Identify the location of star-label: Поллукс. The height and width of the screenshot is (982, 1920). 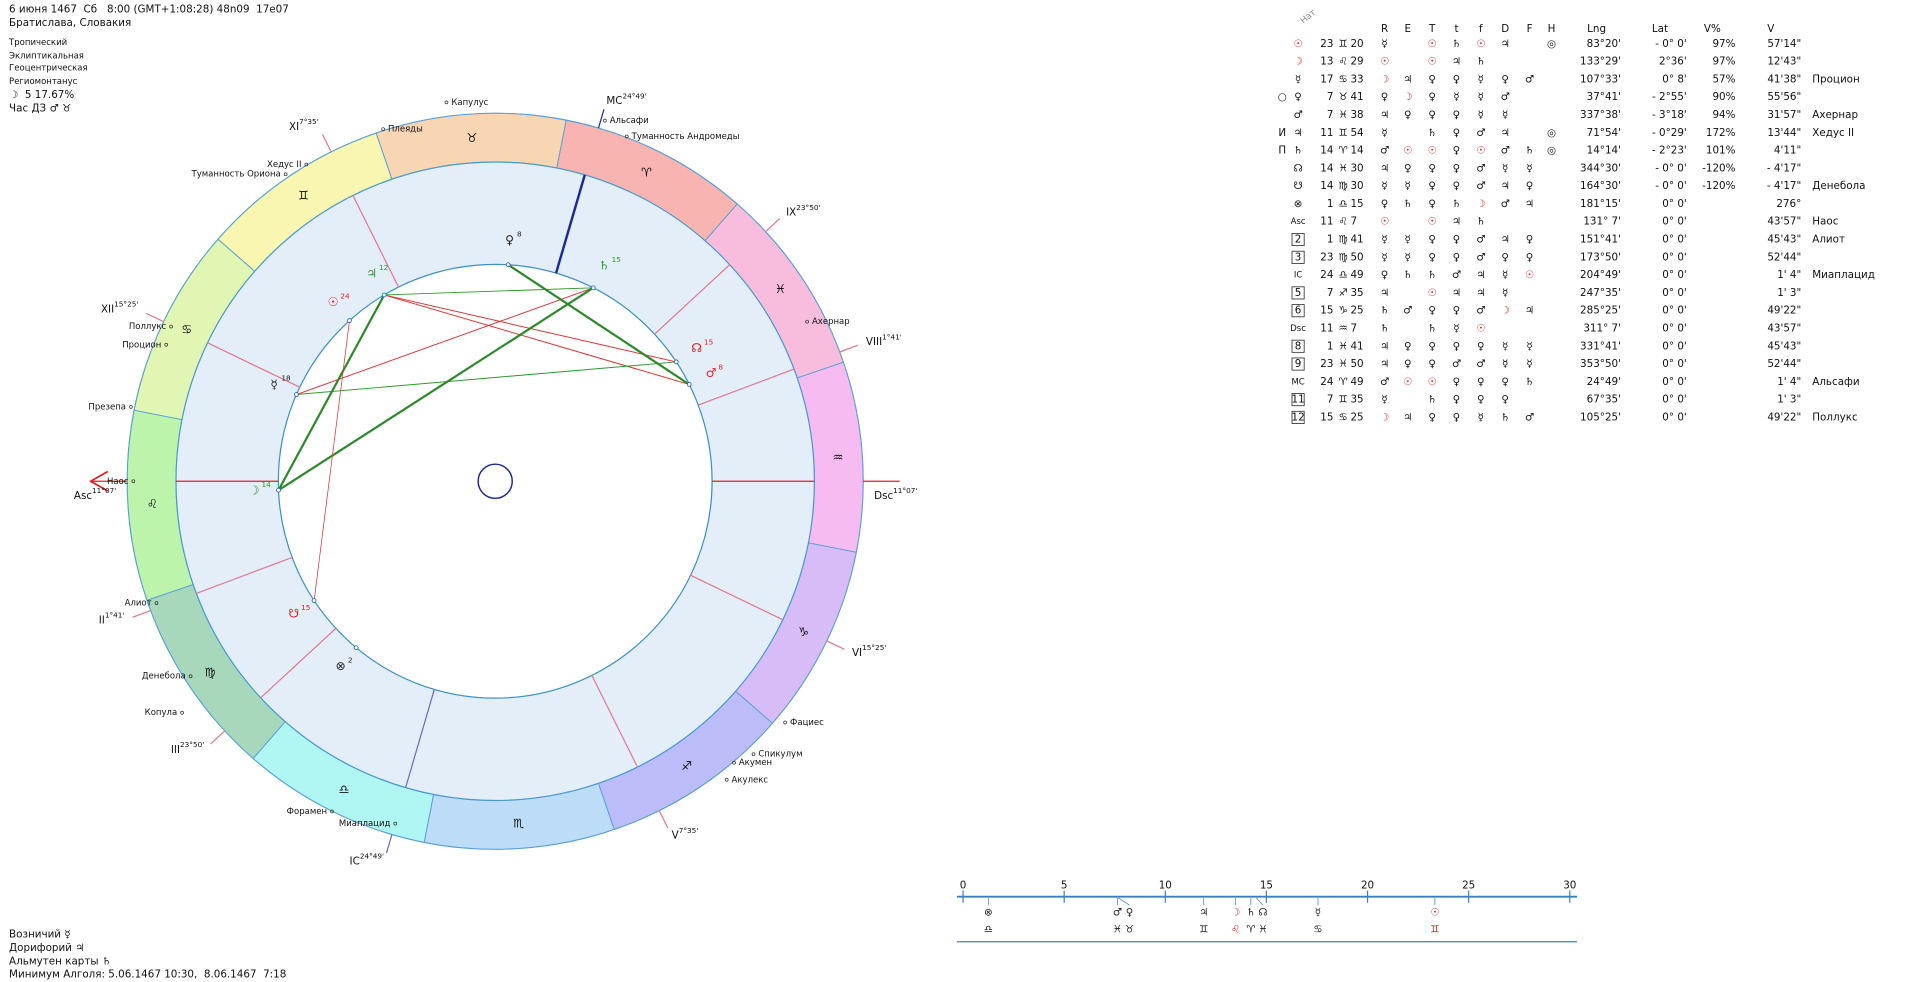
(148, 327).